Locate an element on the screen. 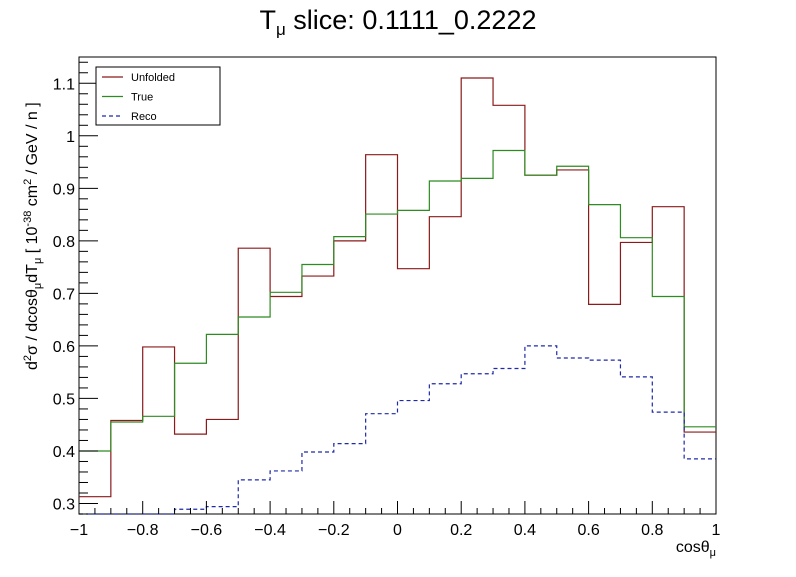 This screenshot has height=577, width=796. y-tick-label: 0.3 is located at coordinates (64, 504).